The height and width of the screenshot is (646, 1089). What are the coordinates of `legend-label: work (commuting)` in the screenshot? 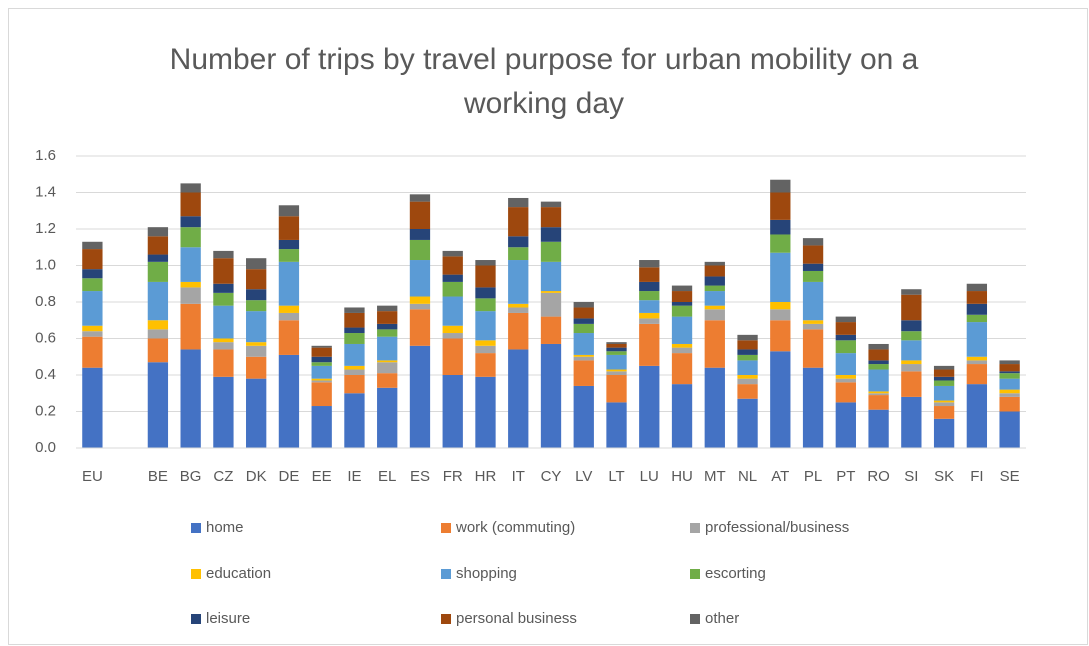 It's located at (515, 527).